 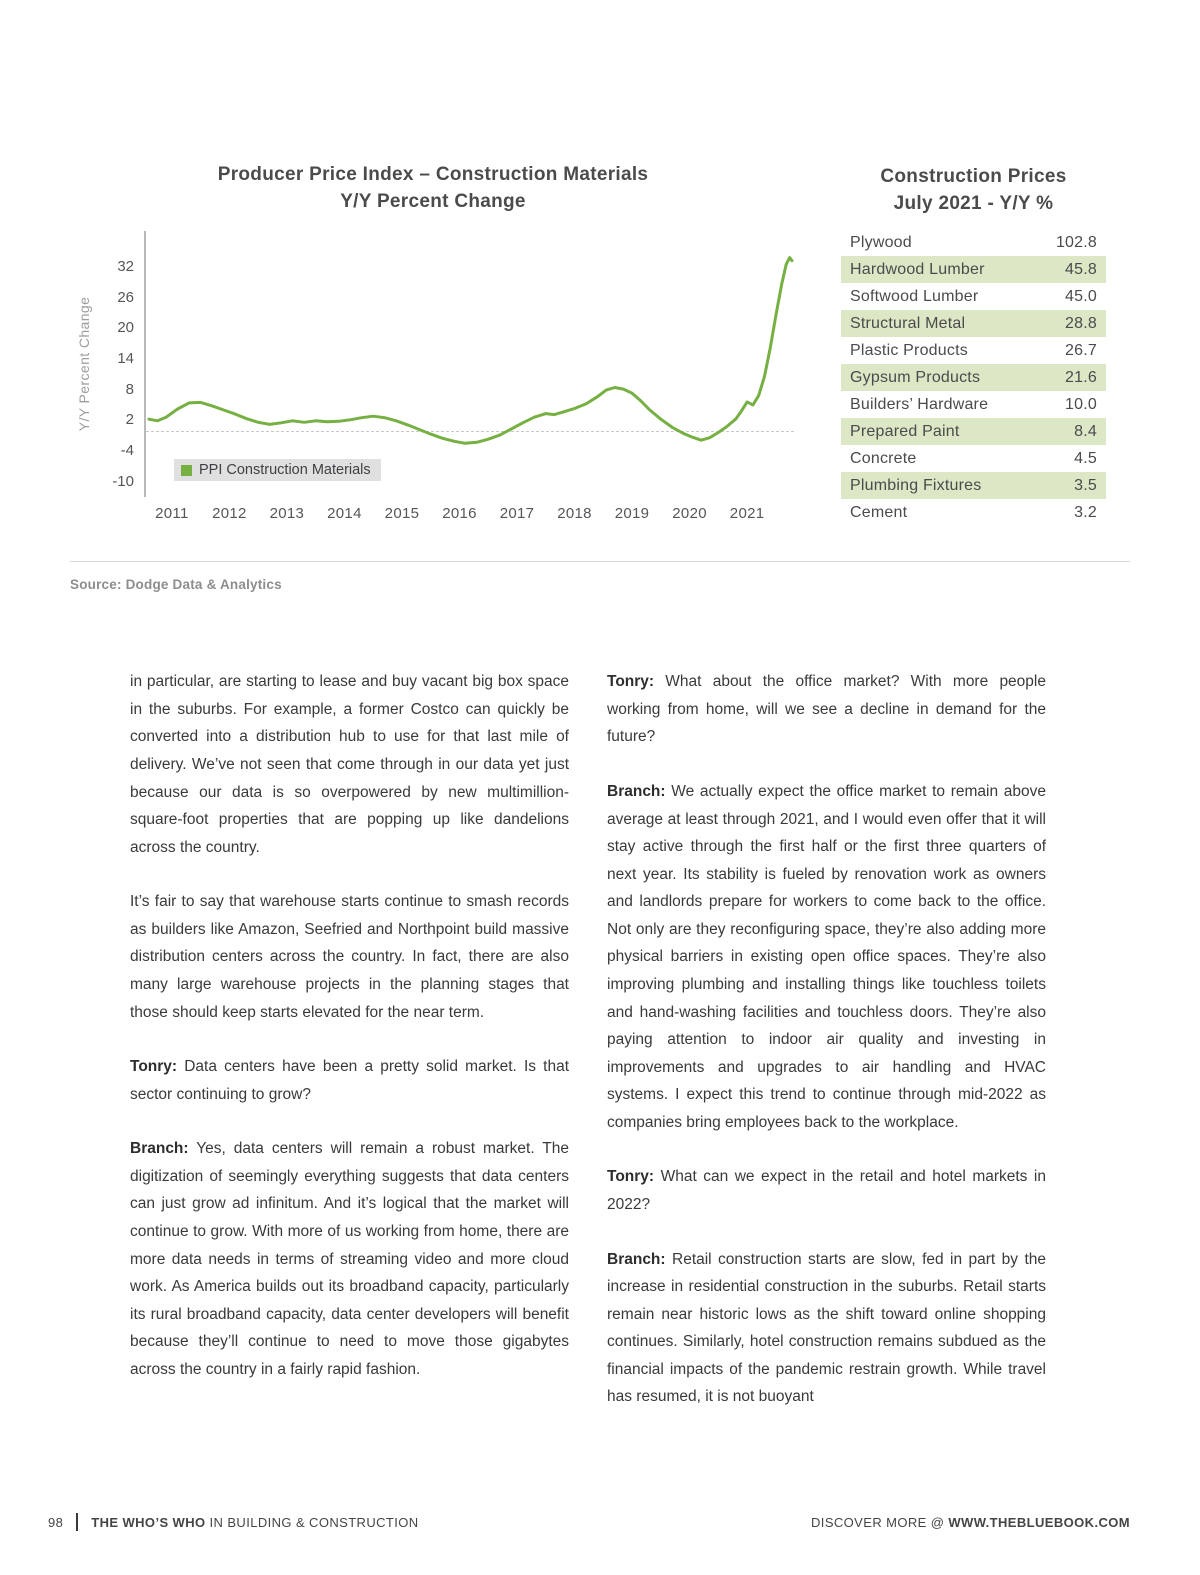 What do you see at coordinates (77, 1522) in the screenshot?
I see `footer-divider-bar` at bounding box center [77, 1522].